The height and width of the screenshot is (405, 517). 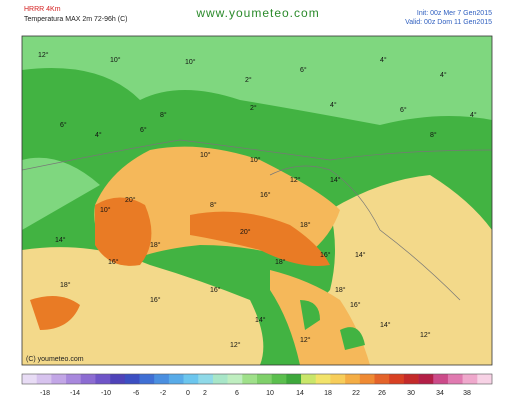 What do you see at coordinates (188, 393) in the screenshot?
I see `colorbar-label: 0` at bounding box center [188, 393].